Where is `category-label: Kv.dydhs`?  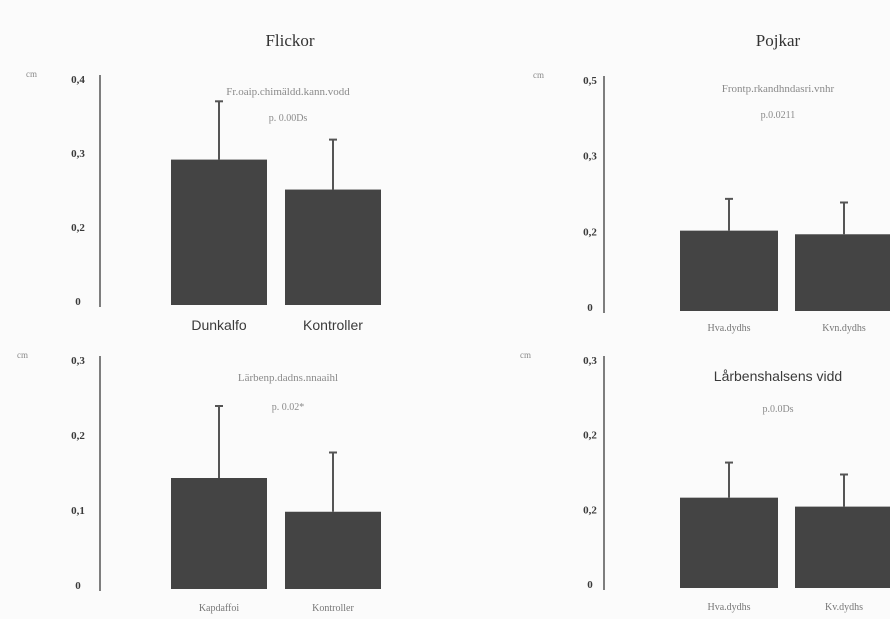
category-label: Kv.dydhs is located at coordinates (844, 607).